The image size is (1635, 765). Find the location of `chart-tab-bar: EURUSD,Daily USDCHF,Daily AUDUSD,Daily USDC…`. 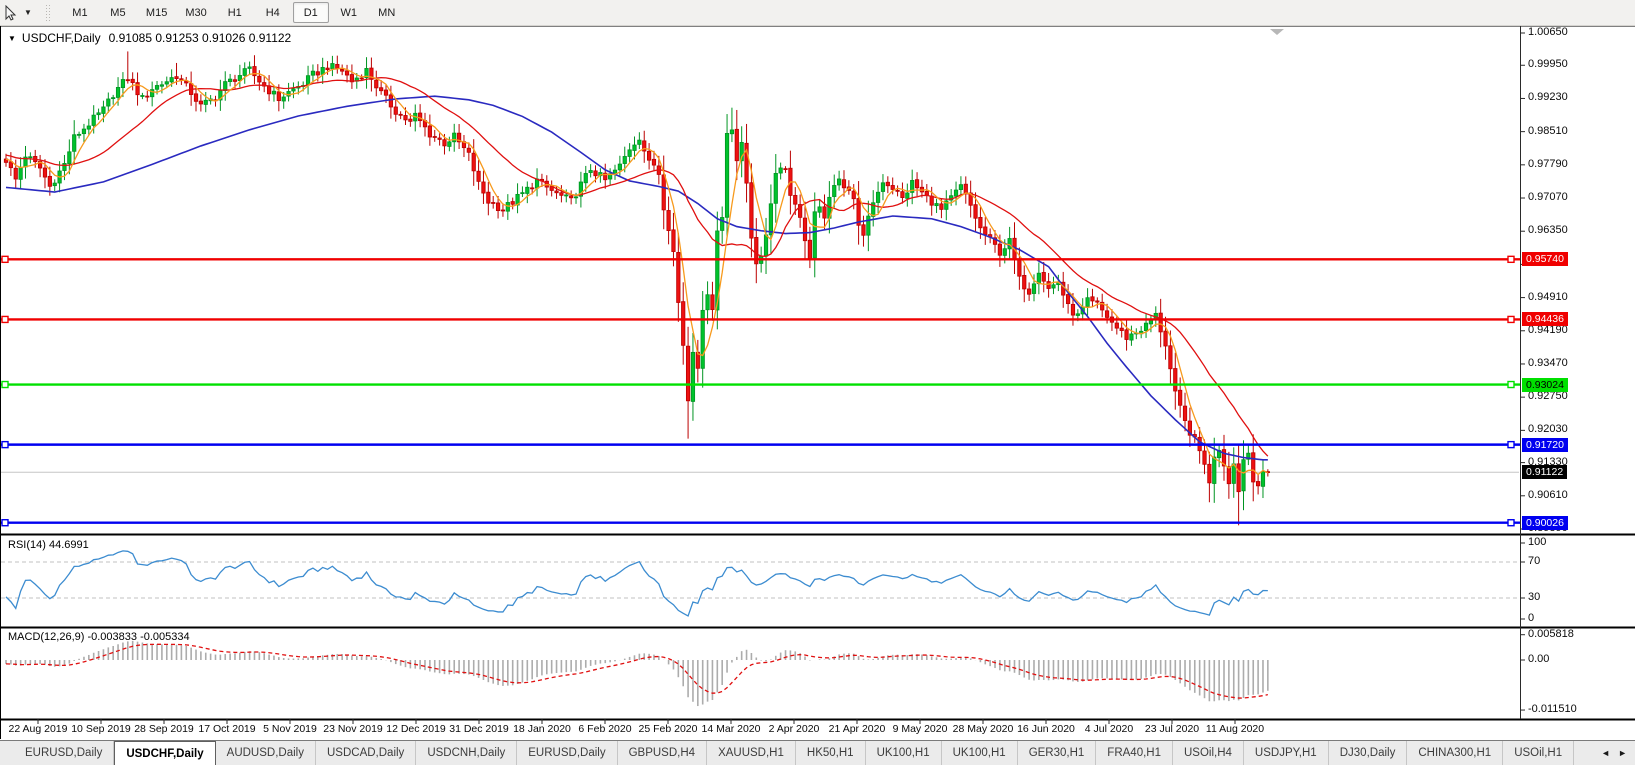

chart-tab-bar: EURUSD,Daily USDCHF,Daily AUDUSD,Daily USDC… is located at coordinates (817, 752).